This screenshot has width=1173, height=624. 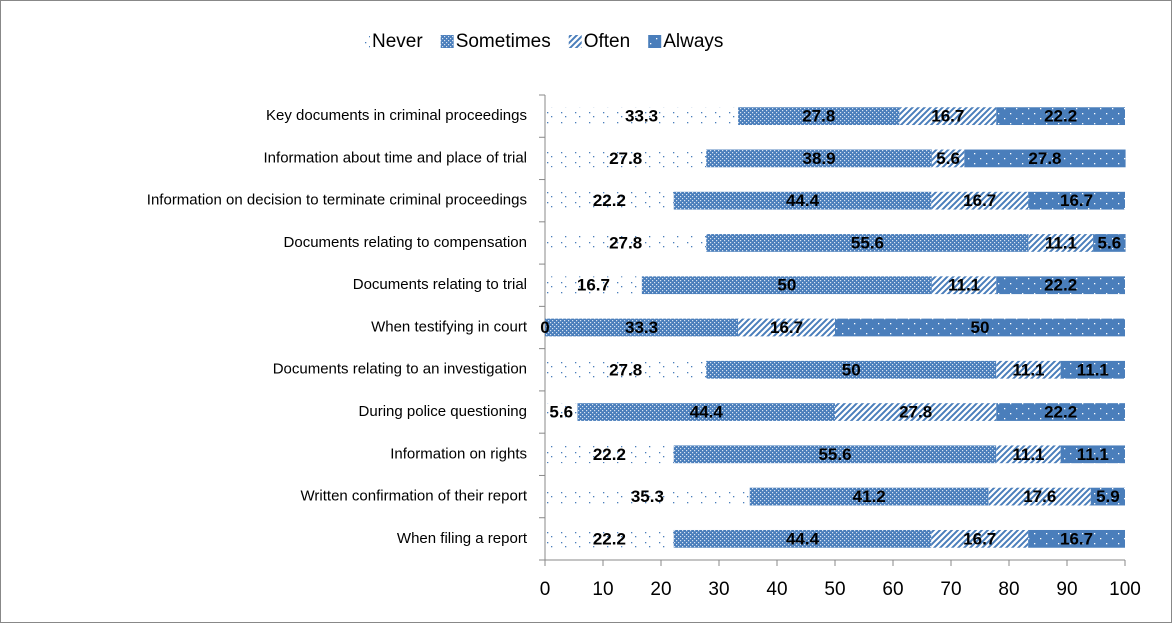 I want to click on category-label: Key documents in criminal proceedings, so click(x=396, y=115).